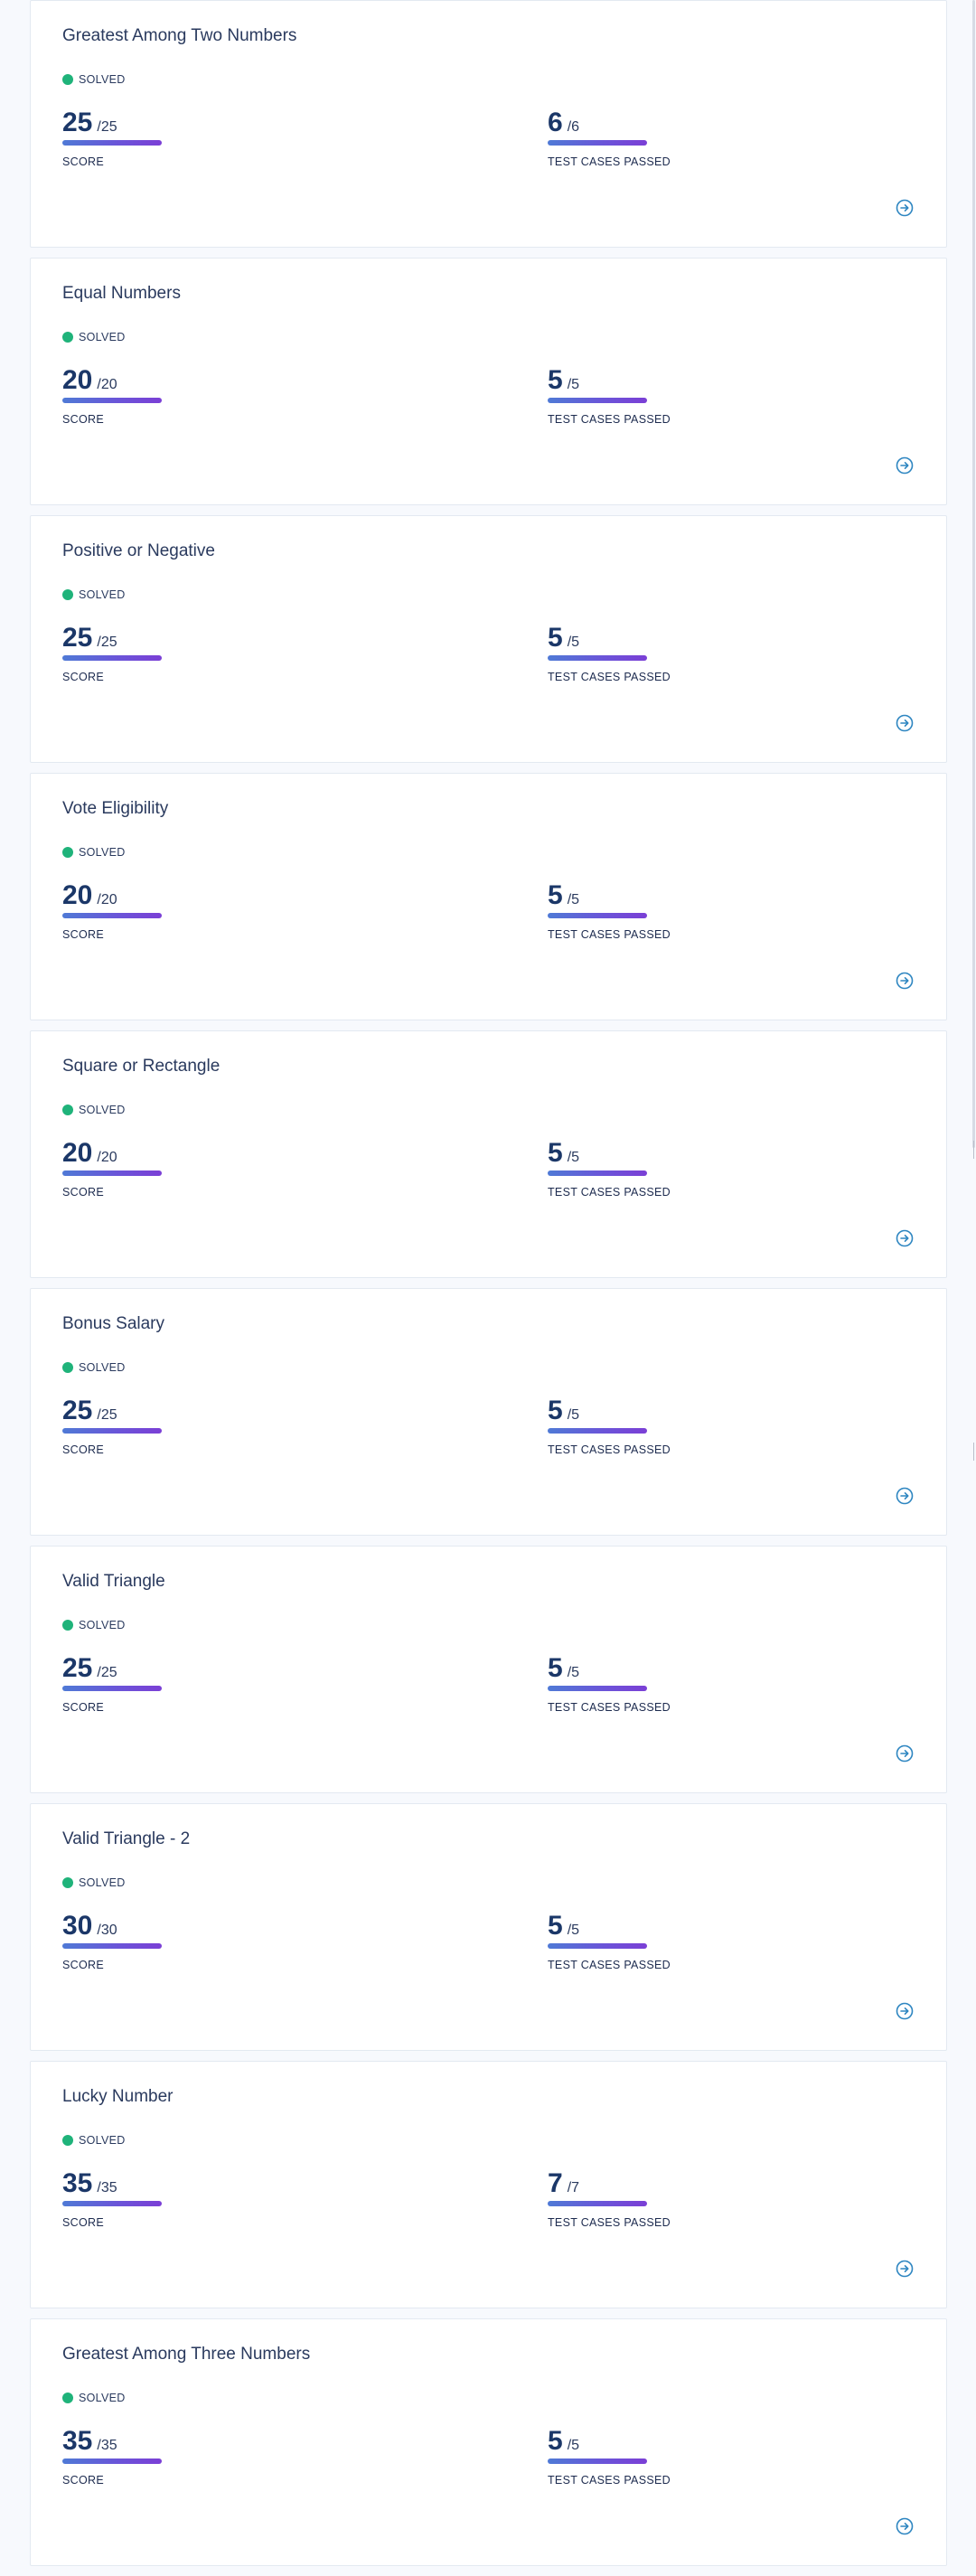 This screenshot has height=2576, width=976. Describe the element at coordinates (112, 1168) in the screenshot. I see `score-metric: 20 /20 SCORE` at that location.